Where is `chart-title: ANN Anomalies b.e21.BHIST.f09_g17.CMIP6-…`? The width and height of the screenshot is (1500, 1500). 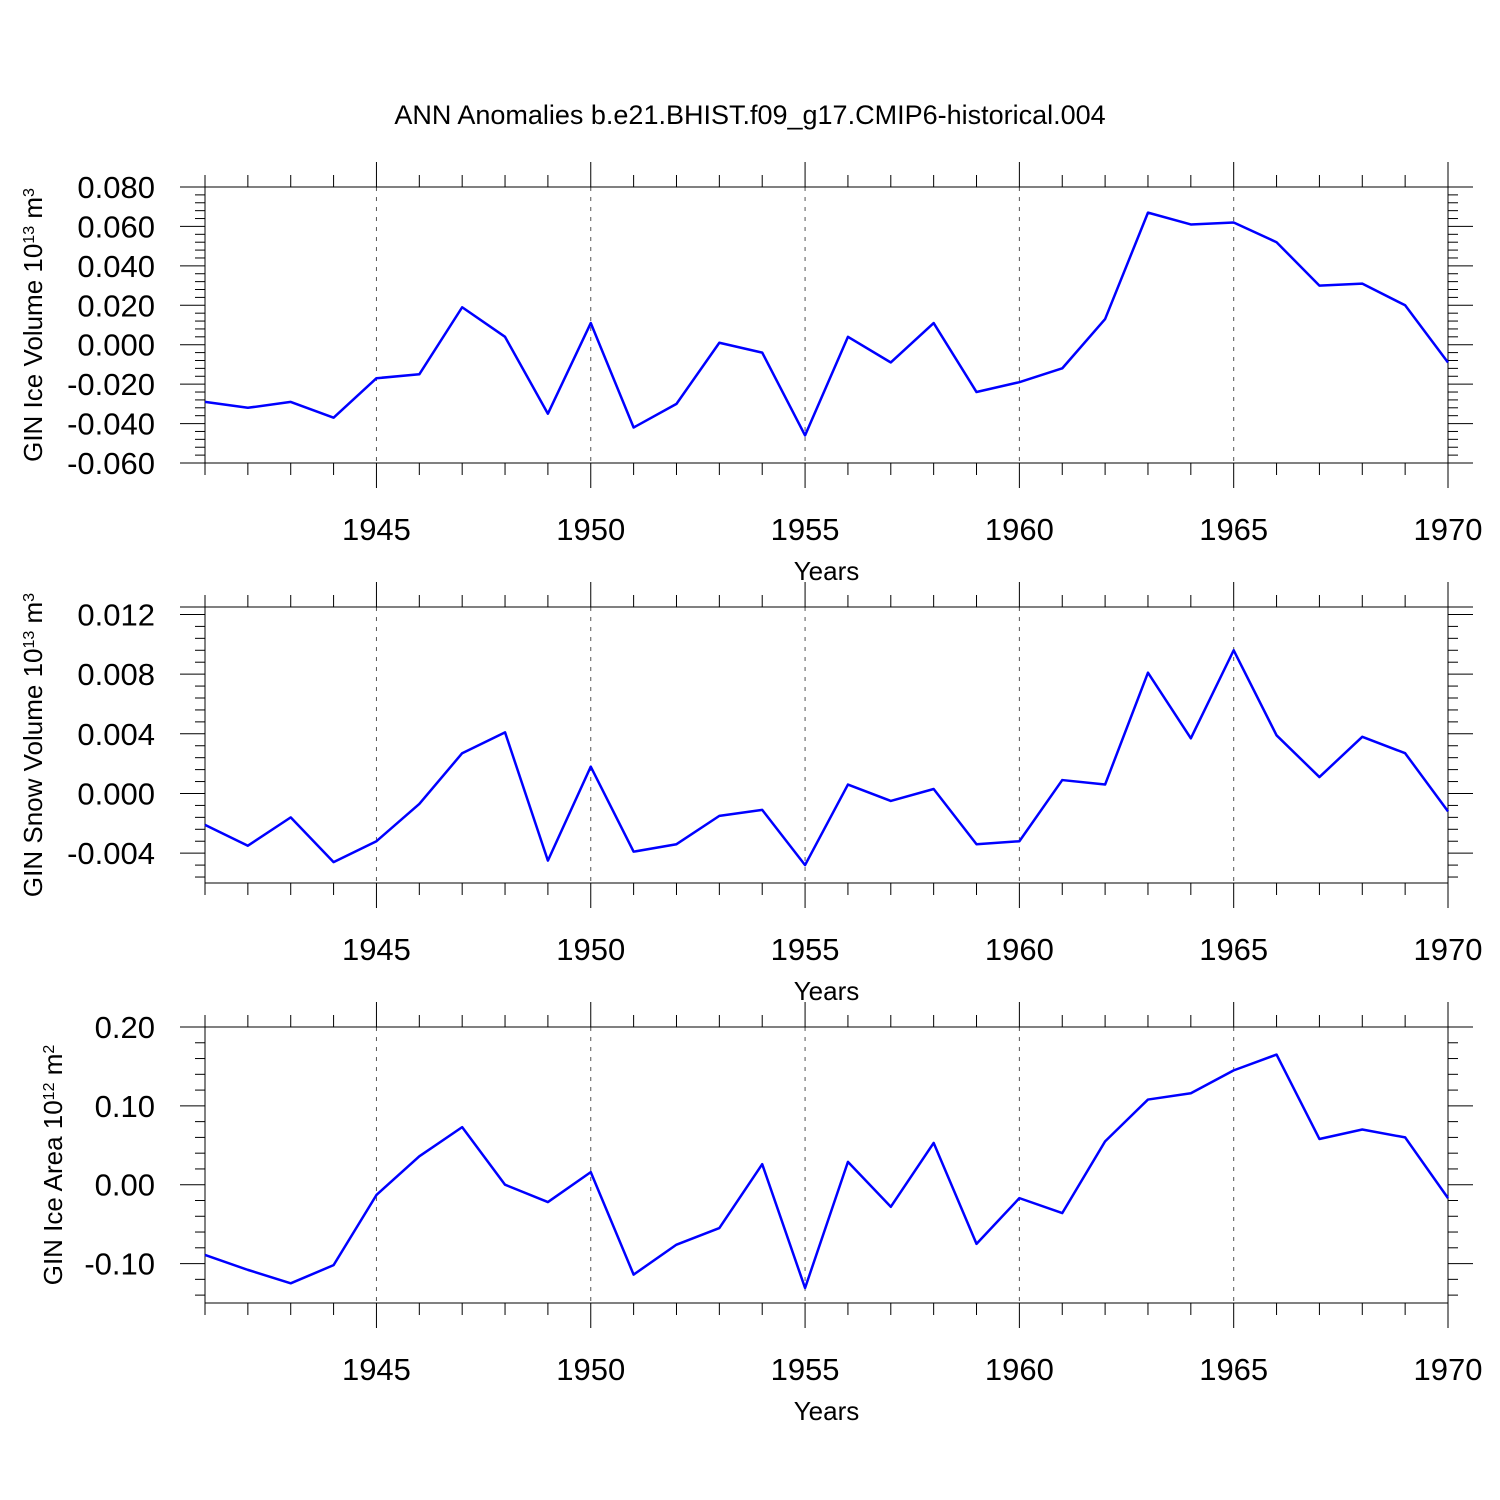 chart-title: ANN Anomalies b.e21.BHIST.f09_g17.CMIP6-… is located at coordinates (749, 115).